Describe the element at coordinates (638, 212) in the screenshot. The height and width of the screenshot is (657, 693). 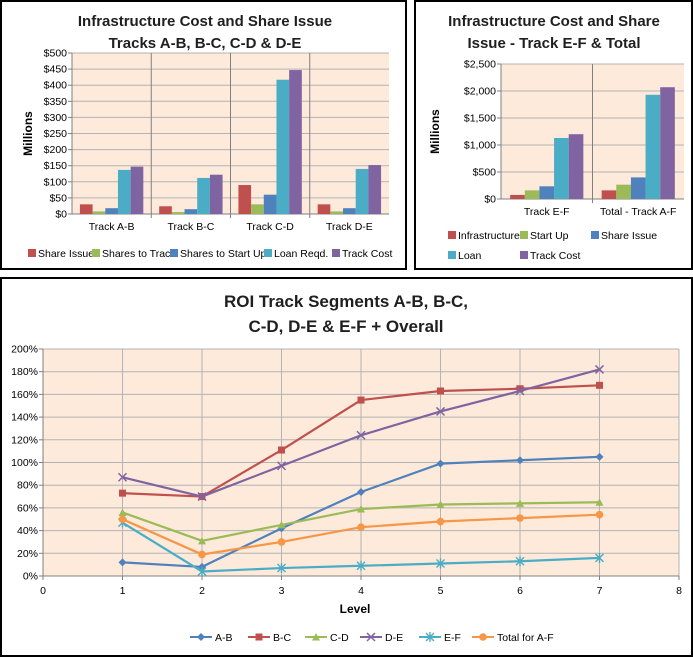
I see `x-tick-label: Total - Track A-F` at that location.